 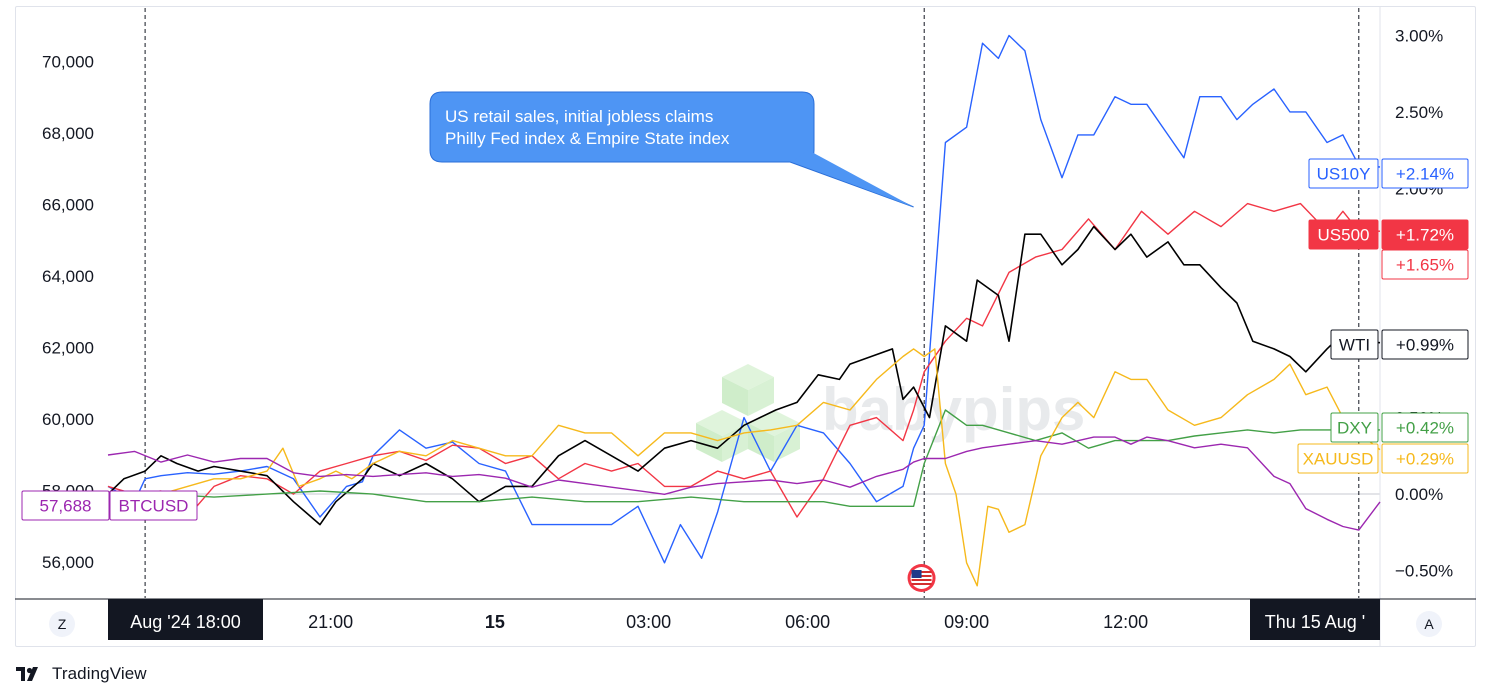 I want to click on right-axis-tick-label: 3.00%, so click(x=1419, y=36).